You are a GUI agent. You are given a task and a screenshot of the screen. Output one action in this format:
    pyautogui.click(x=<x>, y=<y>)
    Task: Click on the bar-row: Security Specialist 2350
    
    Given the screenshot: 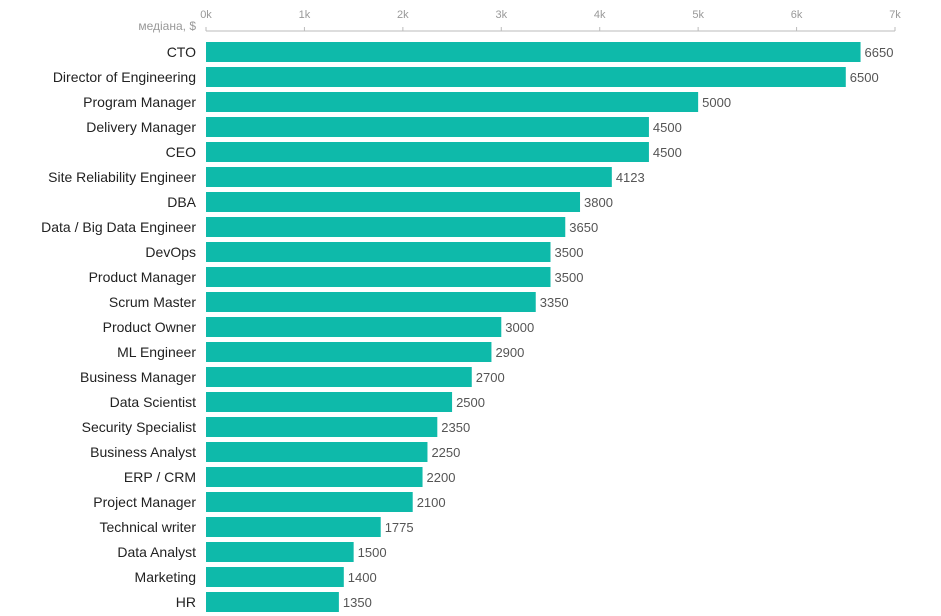 What is the action you would take?
    pyautogui.click(x=276, y=427)
    